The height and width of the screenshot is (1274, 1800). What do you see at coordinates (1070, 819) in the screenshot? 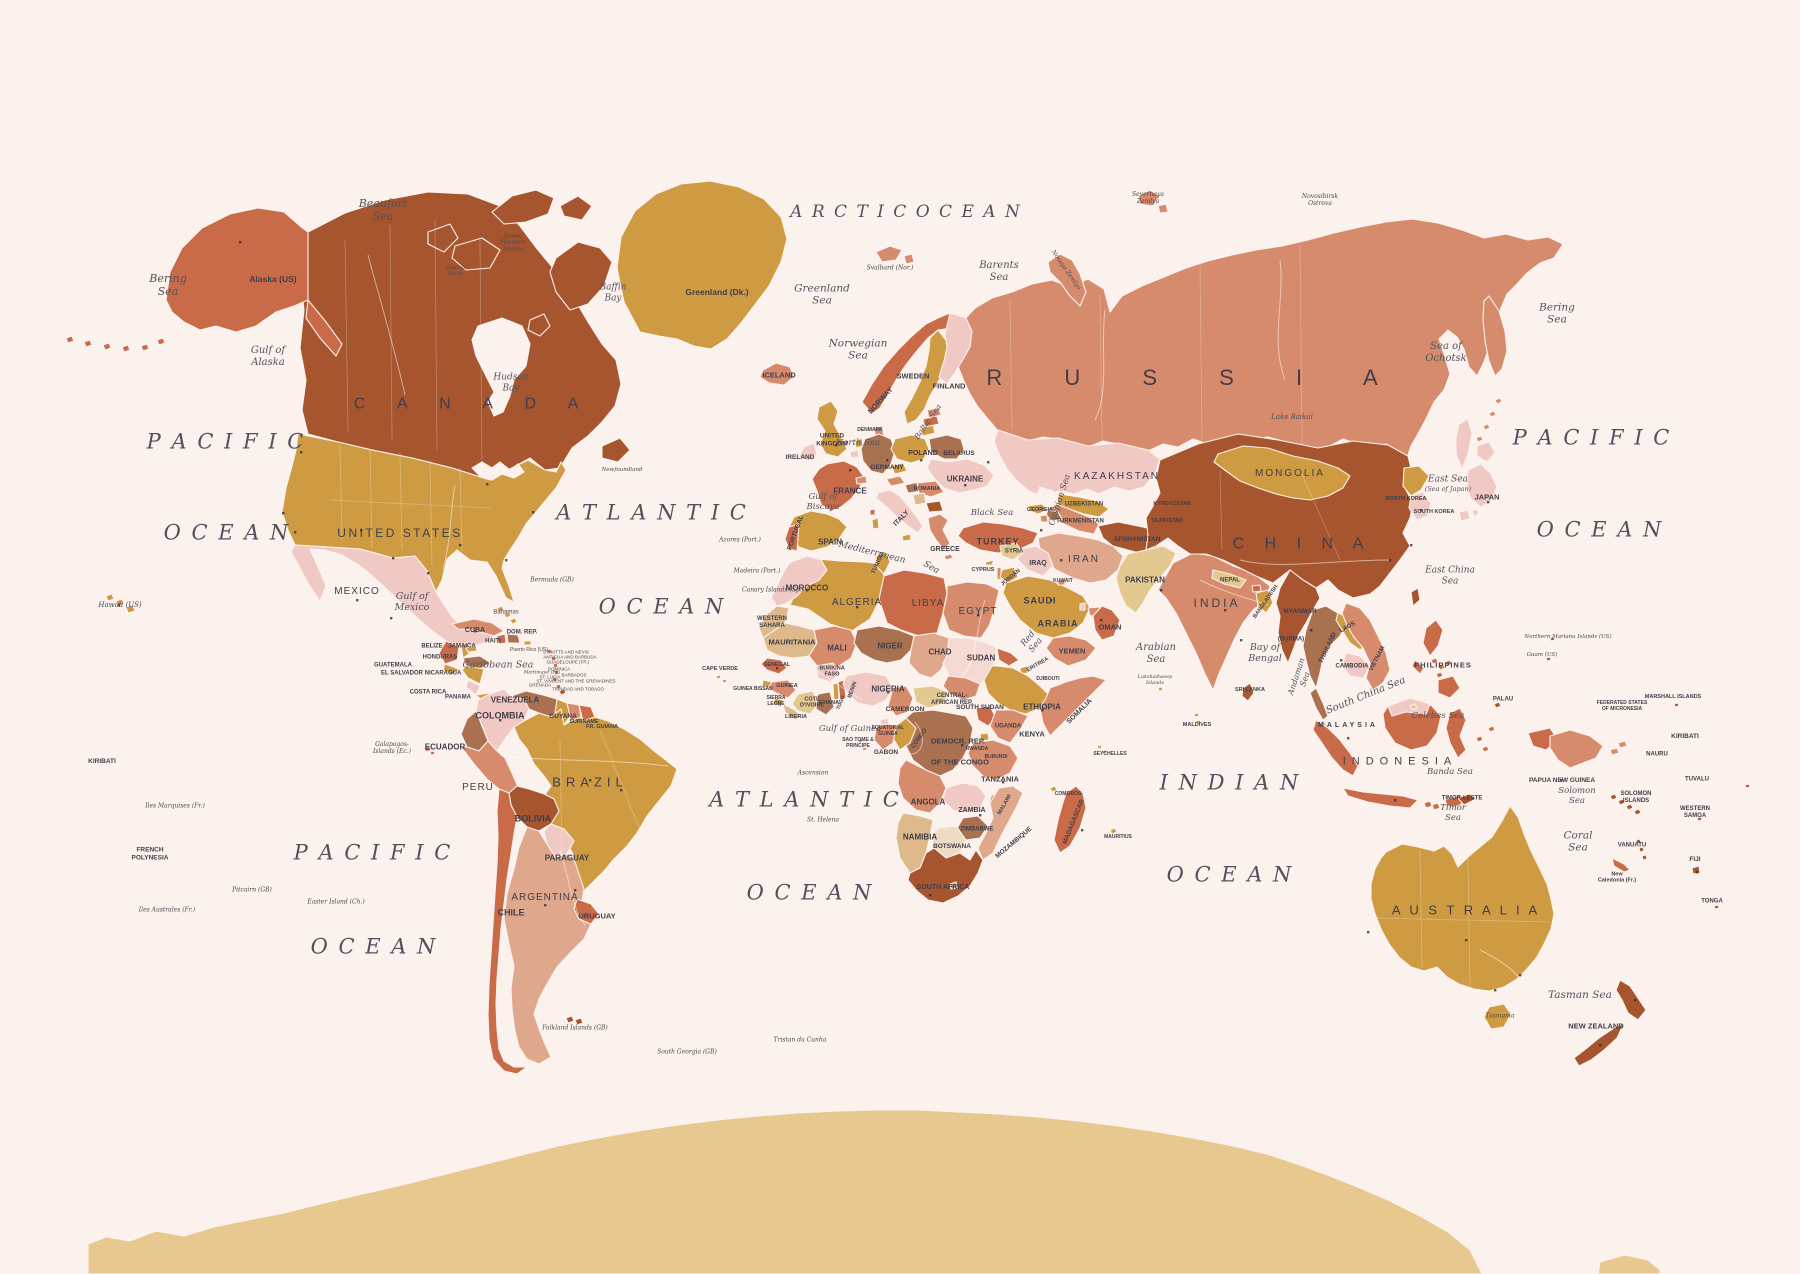
I see `country-shape-madagascar` at bounding box center [1070, 819].